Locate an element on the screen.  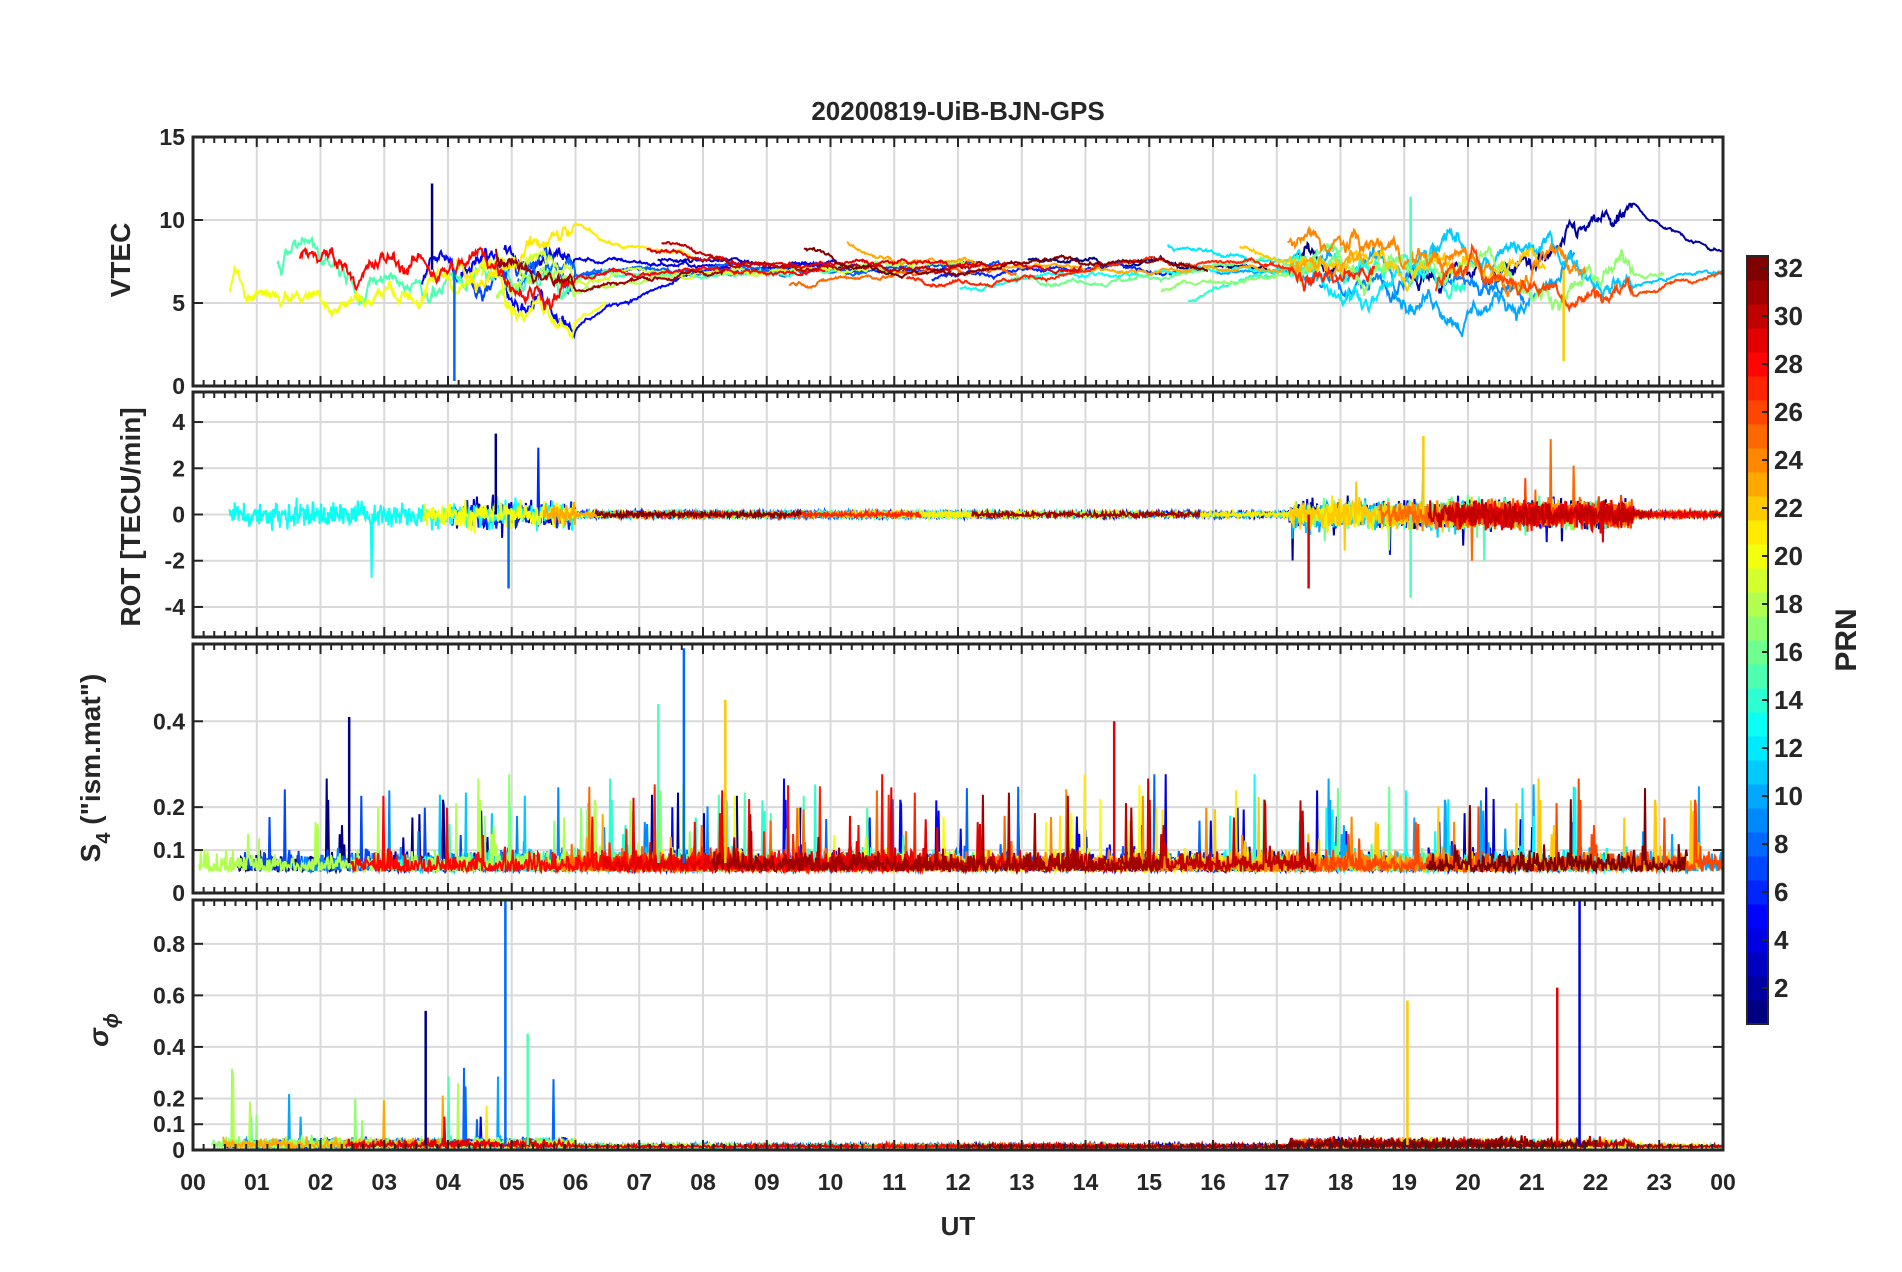
colorbar-label: PRN is located at coordinates (1846, 639).